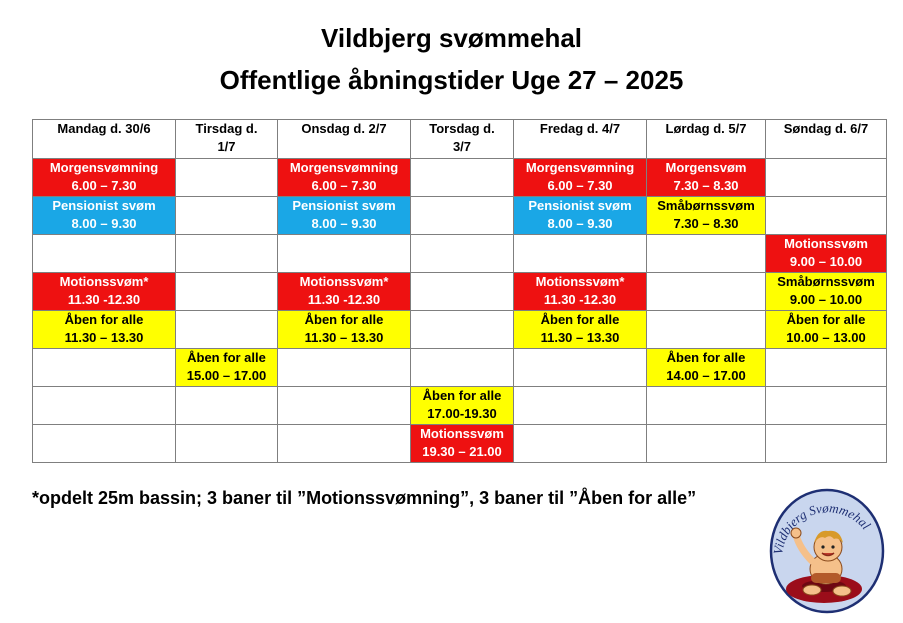  I want to click on session-time: 10.00 – 13.00, so click(826, 337).